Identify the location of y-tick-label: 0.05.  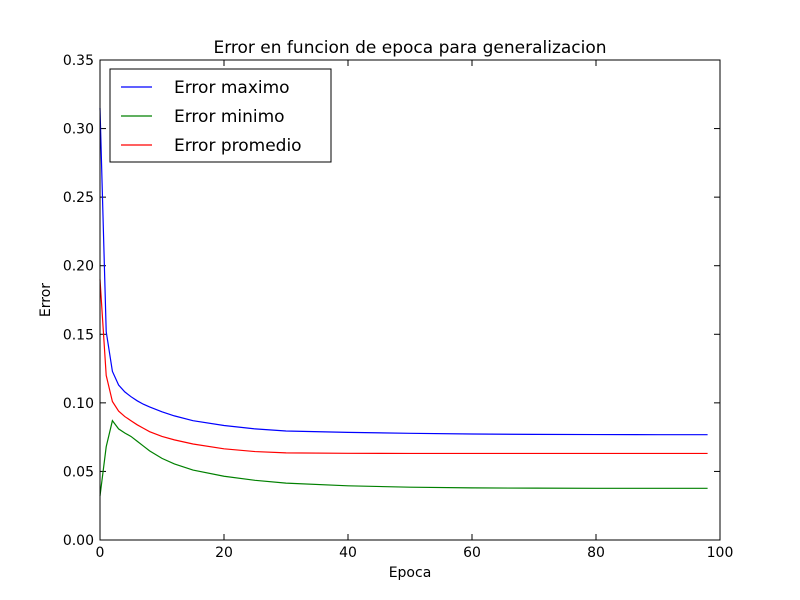
(78, 472).